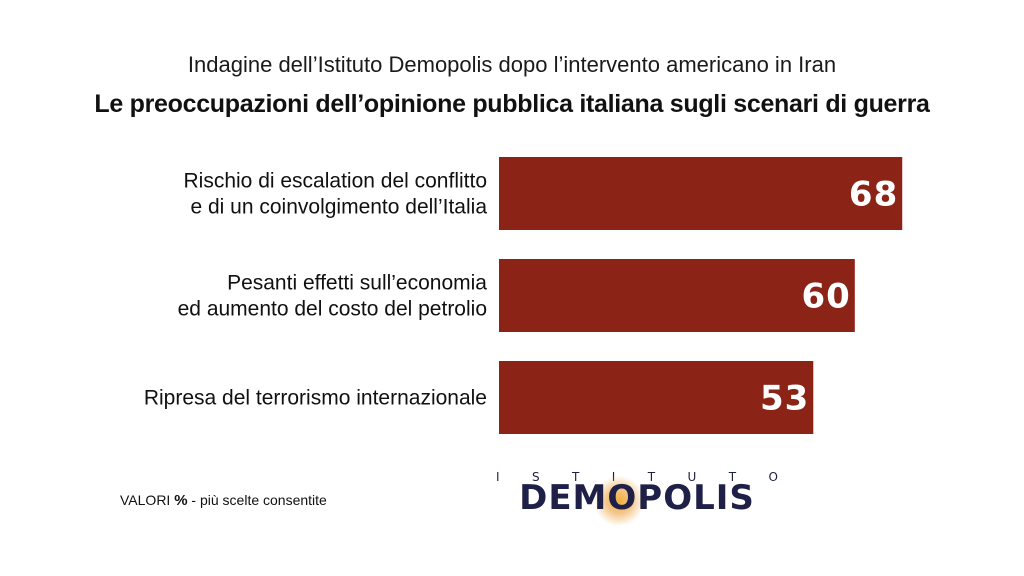 This screenshot has height=576, width=1024. I want to click on category-label: ed aumento del costo del petrolio, so click(332, 309).